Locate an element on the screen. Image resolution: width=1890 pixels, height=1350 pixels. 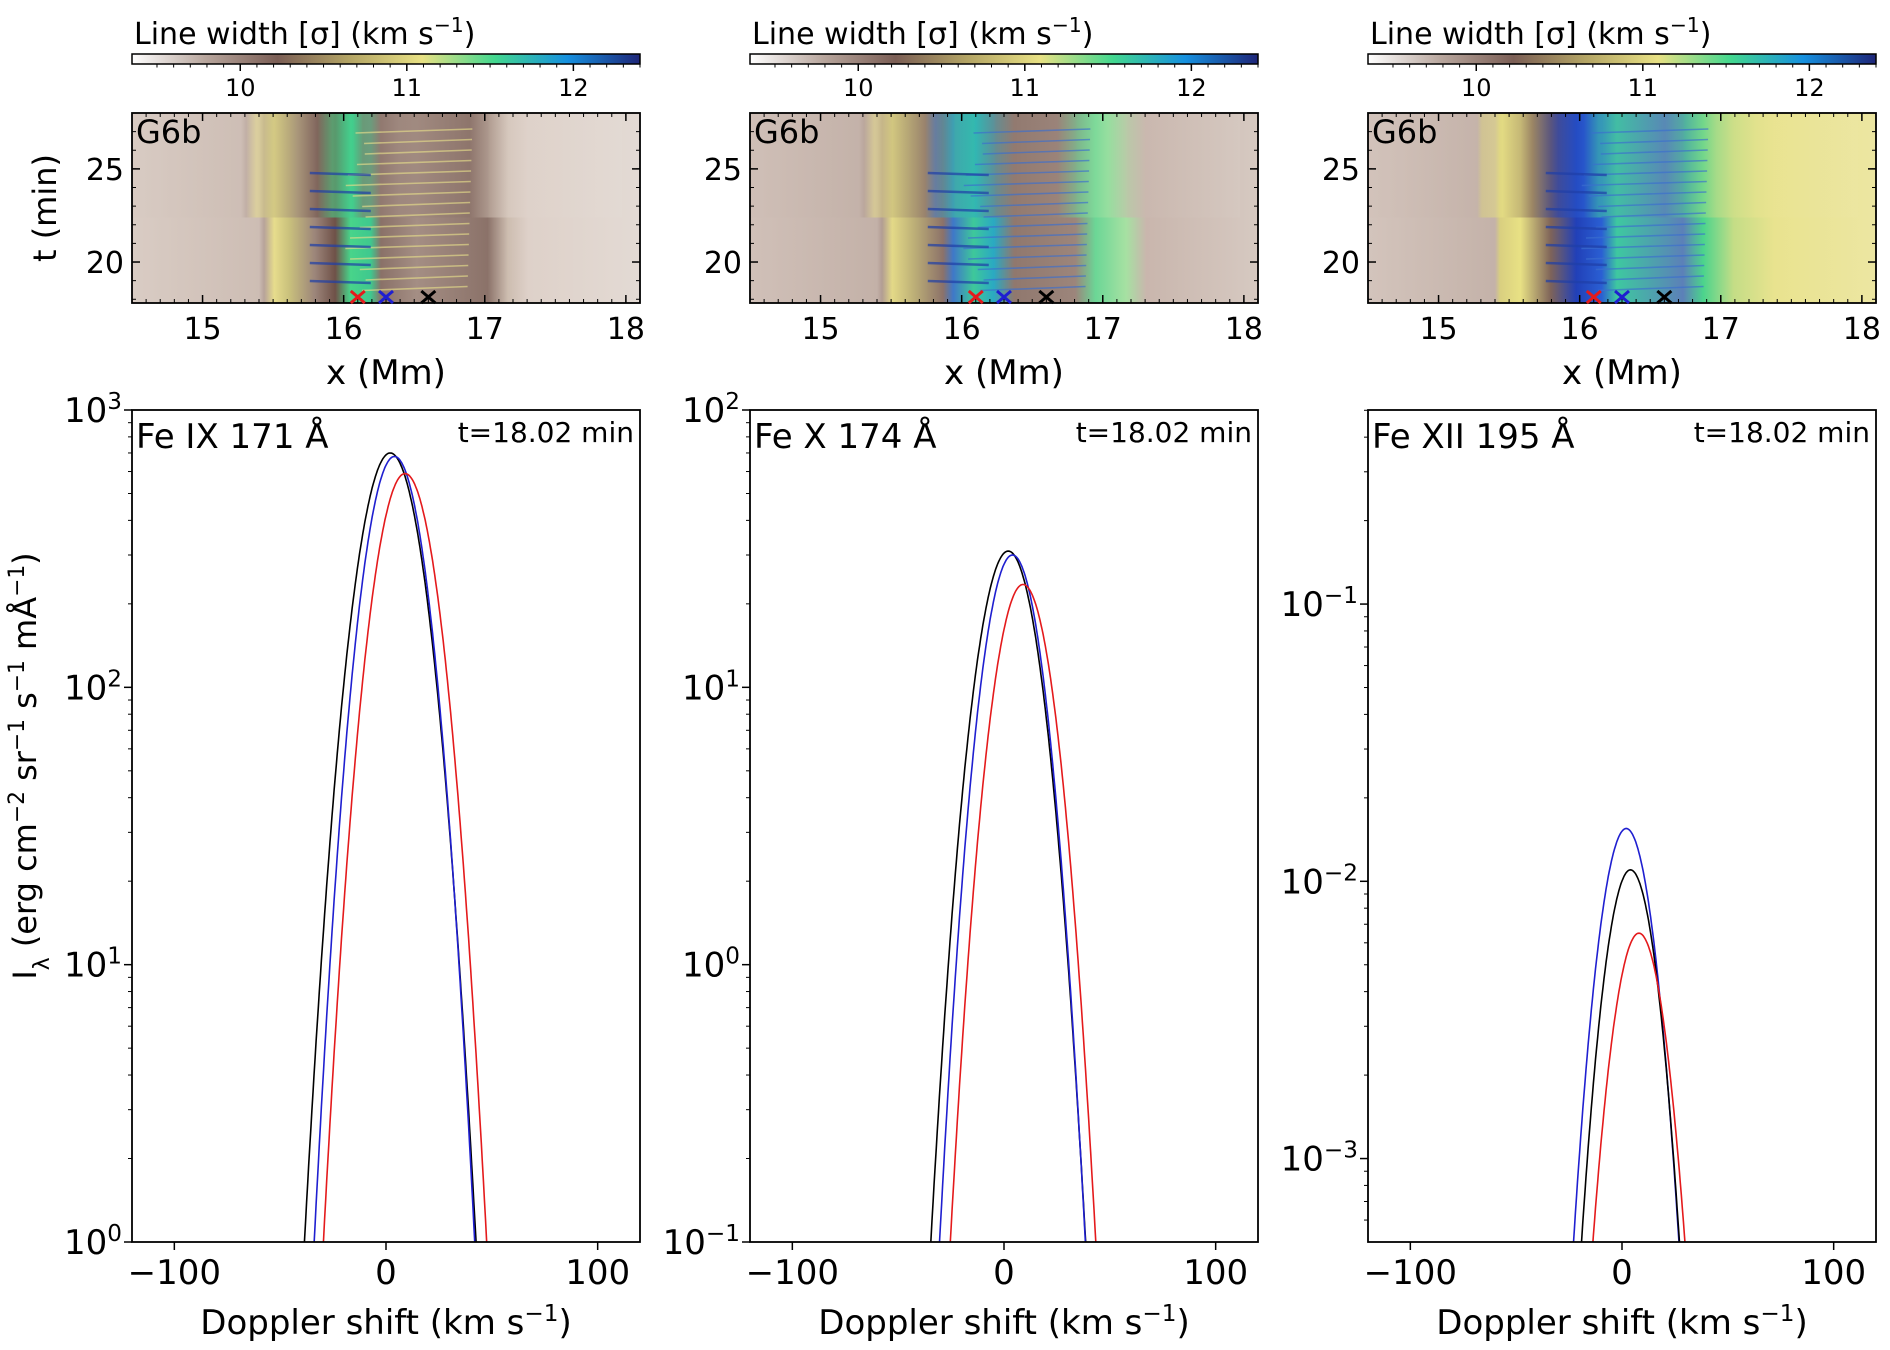
y-tick-label: 10⁰ is located at coordinates (93, 1242).